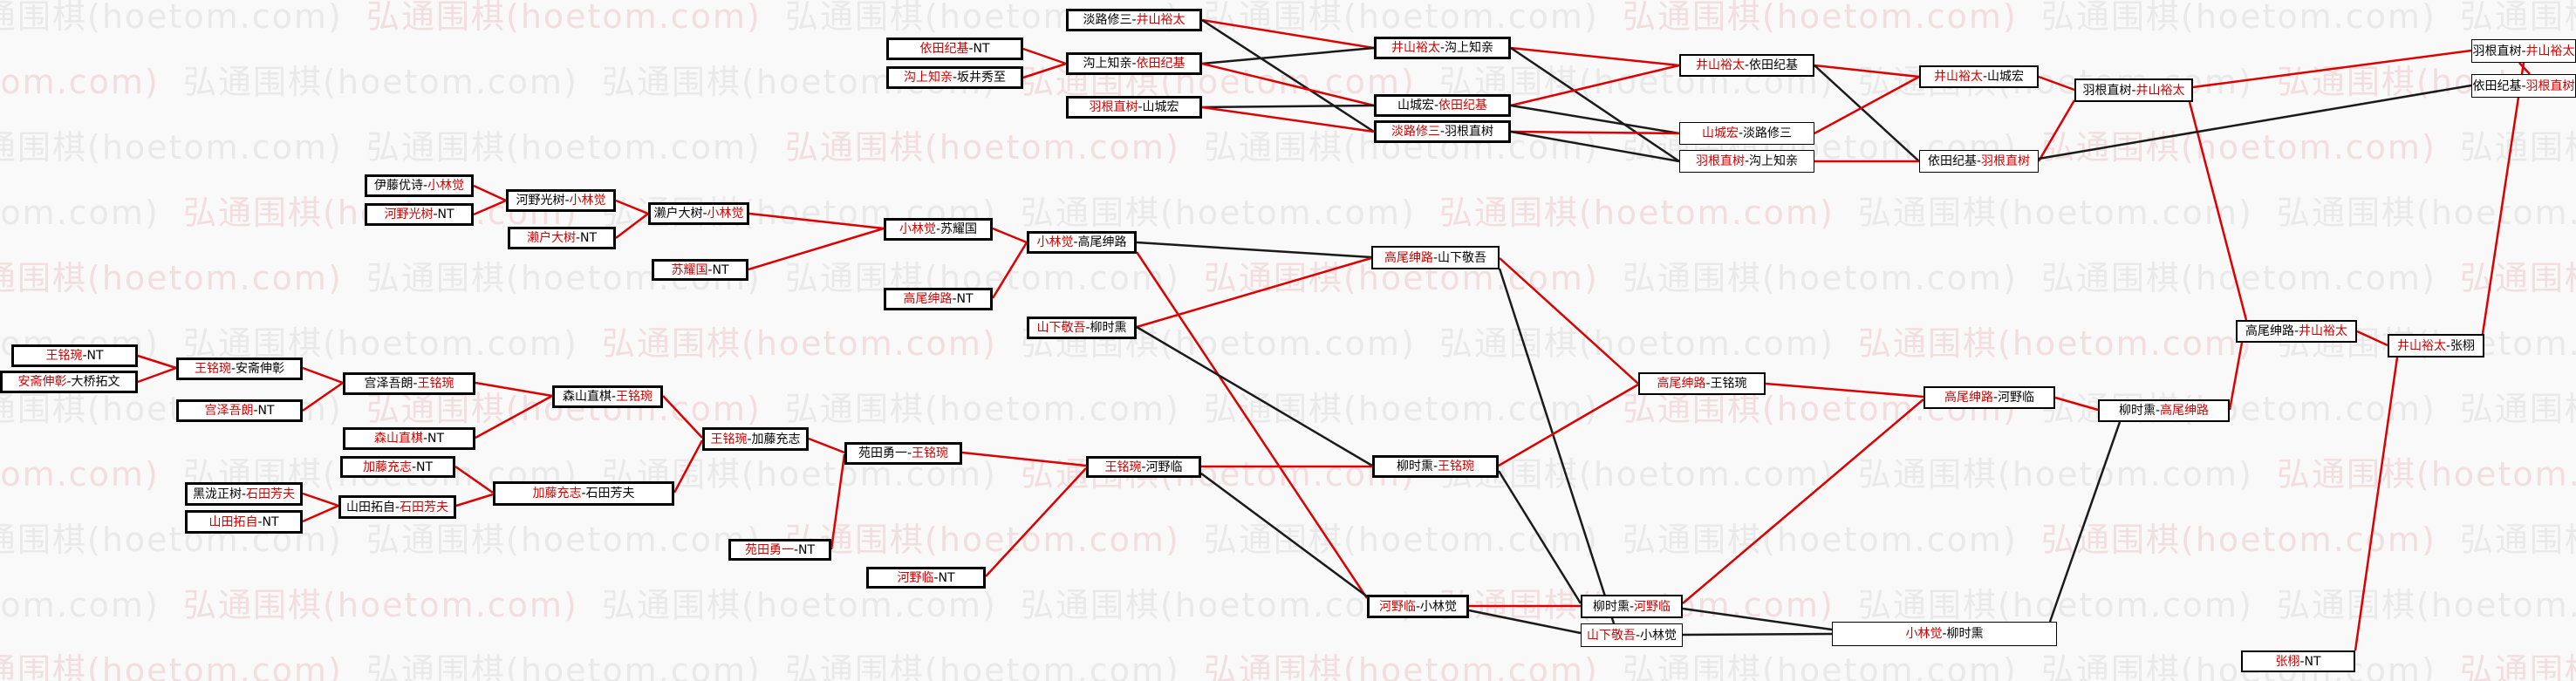  I want to click on game-box-kobayashi-ryu: 小林觉 - 柳时熏, so click(1944, 634).